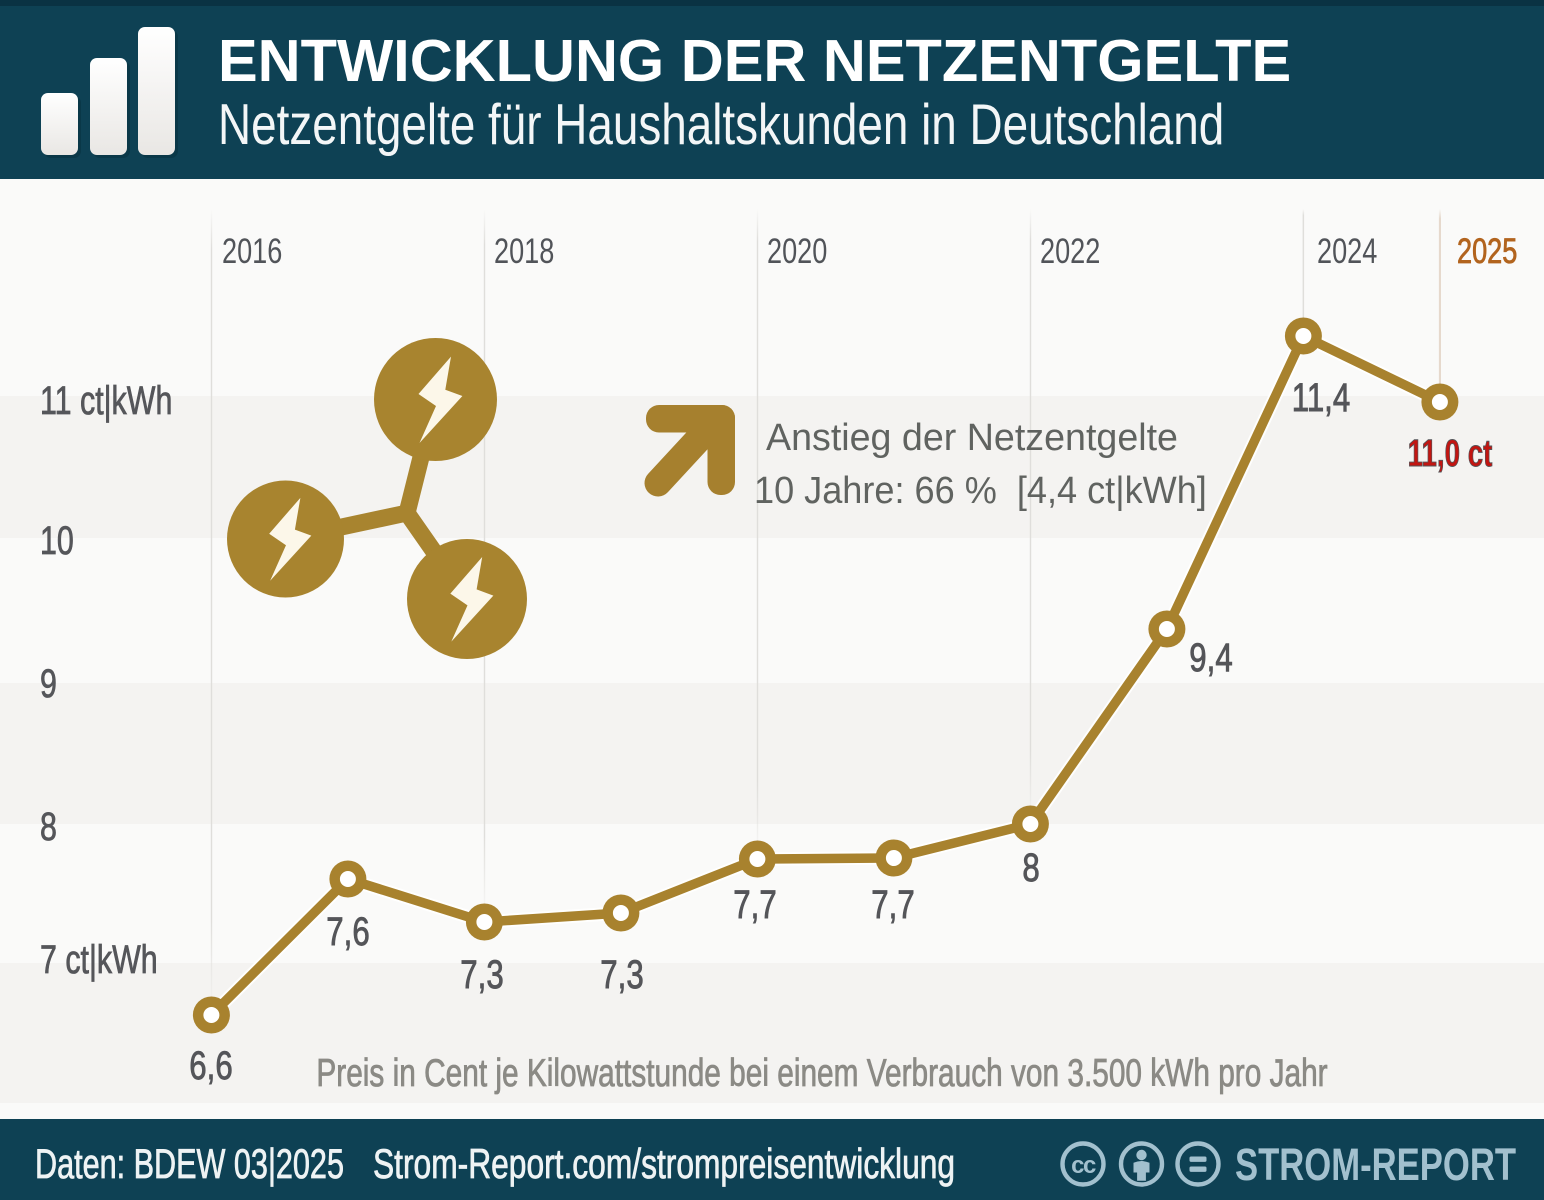 The height and width of the screenshot is (1200, 1544). What do you see at coordinates (1083, 1165) in the screenshot?
I see `svg-text: cc` at bounding box center [1083, 1165].